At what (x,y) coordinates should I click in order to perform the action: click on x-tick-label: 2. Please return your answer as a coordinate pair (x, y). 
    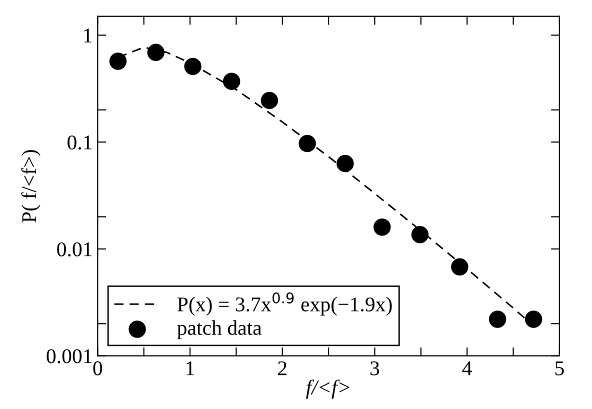
    Looking at the image, I should click on (282, 368).